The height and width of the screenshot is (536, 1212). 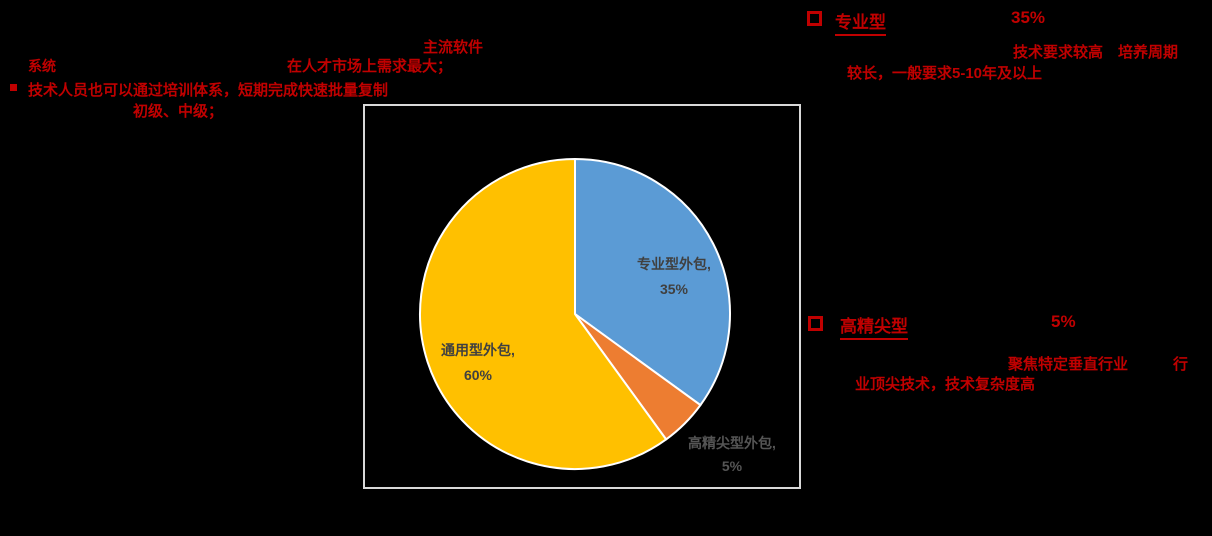 I want to click on pie-slice-通用型外包, so click(x=543, y=314).